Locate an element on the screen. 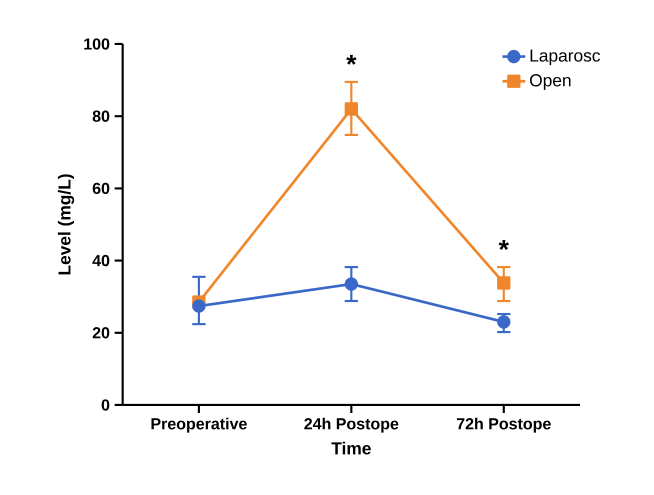 This screenshot has width=654, height=495. y-tick-label: 20 is located at coordinates (101, 332).